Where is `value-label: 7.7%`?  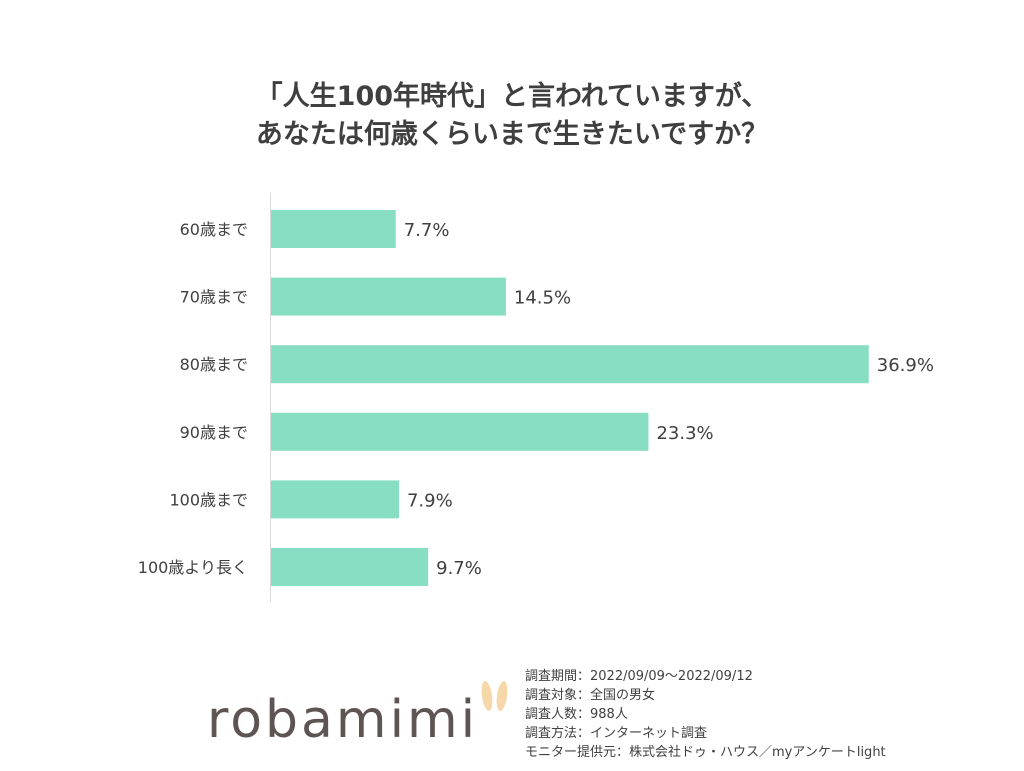 value-label: 7.7% is located at coordinates (427, 230).